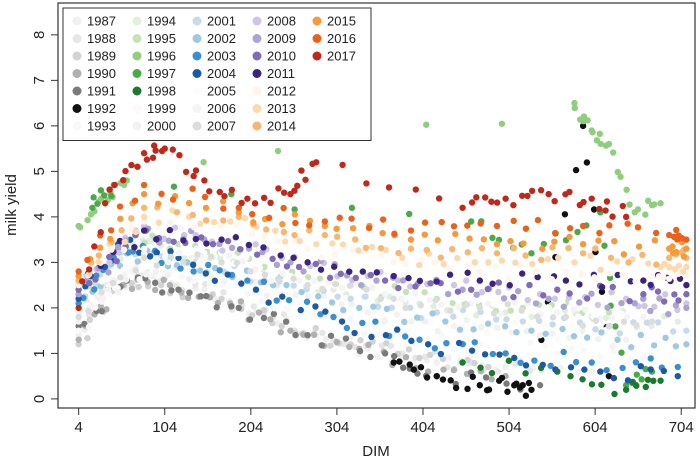 This screenshot has height=463, width=700. I want to click on legend-label: 2000, so click(161, 126).